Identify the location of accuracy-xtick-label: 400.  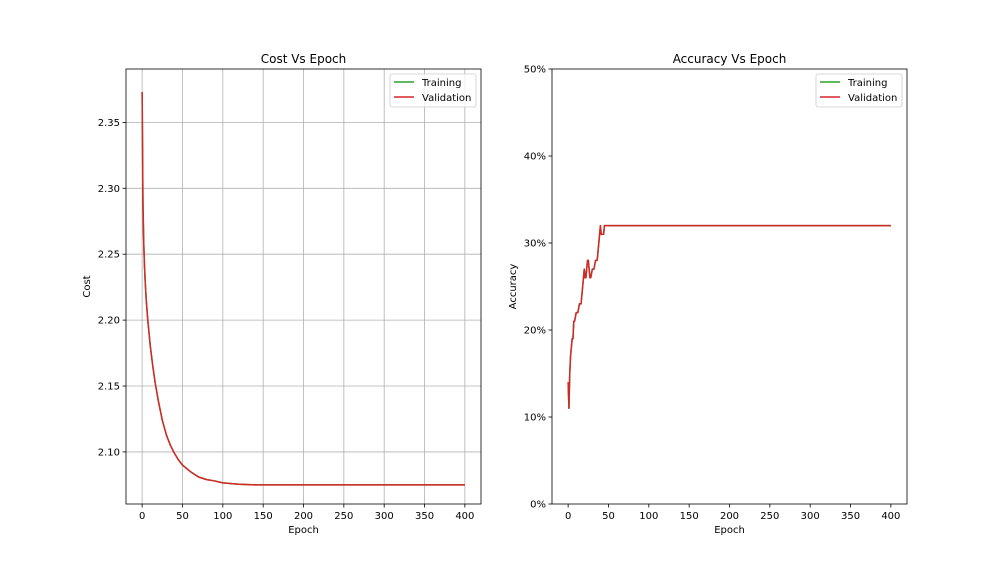
(890, 516).